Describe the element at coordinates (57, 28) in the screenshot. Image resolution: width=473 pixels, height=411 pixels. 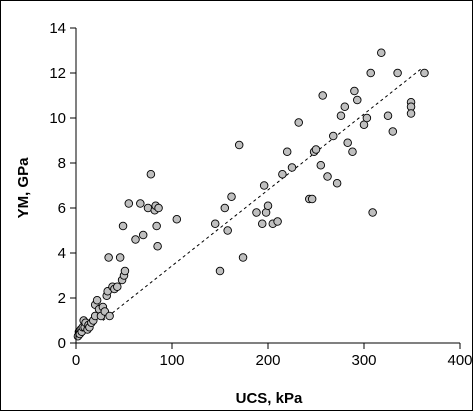
I see `y-tick-label: 14` at that location.